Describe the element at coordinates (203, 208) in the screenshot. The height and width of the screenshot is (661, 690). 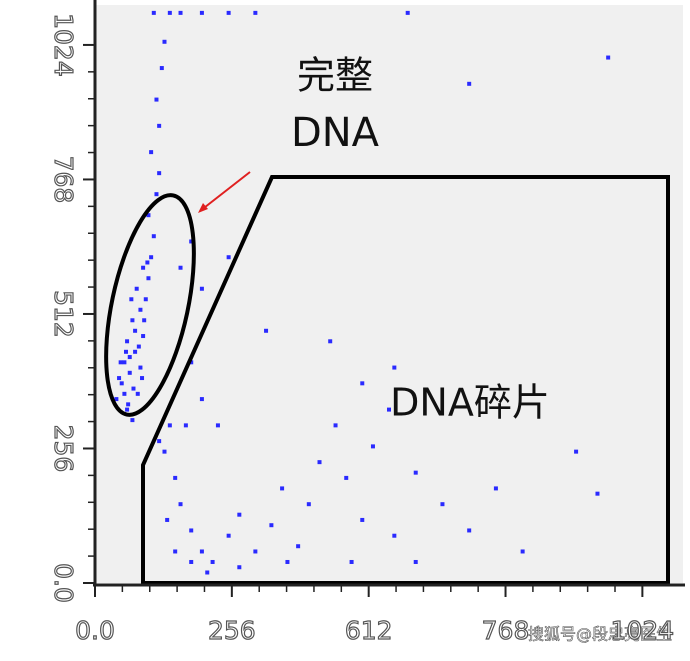
I see `arrow-head` at that location.